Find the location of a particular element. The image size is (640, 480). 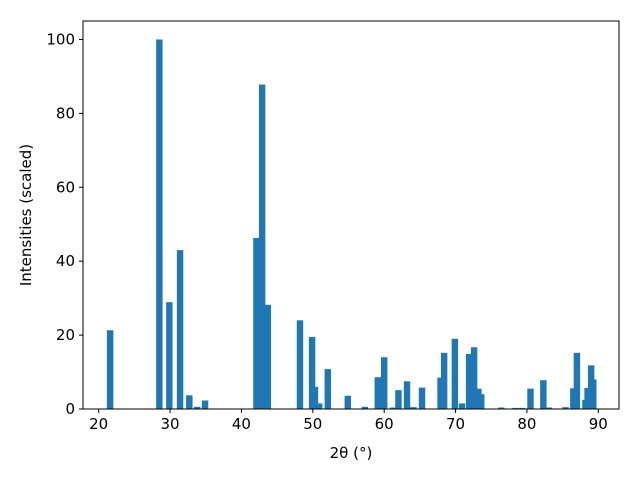

y-axis-label: Intensities (scaled) is located at coordinates (26, 215).